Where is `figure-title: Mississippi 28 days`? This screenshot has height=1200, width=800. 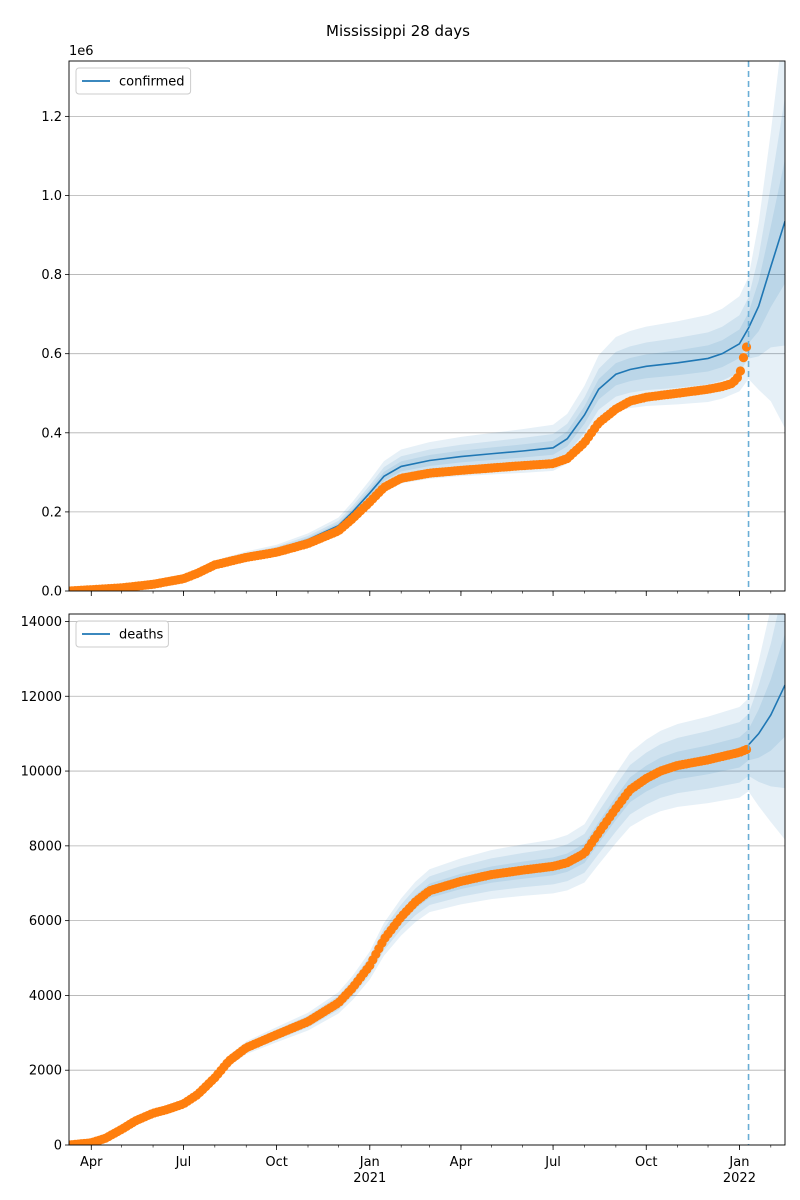
figure-title: Mississippi 28 days is located at coordinates (398, 31).